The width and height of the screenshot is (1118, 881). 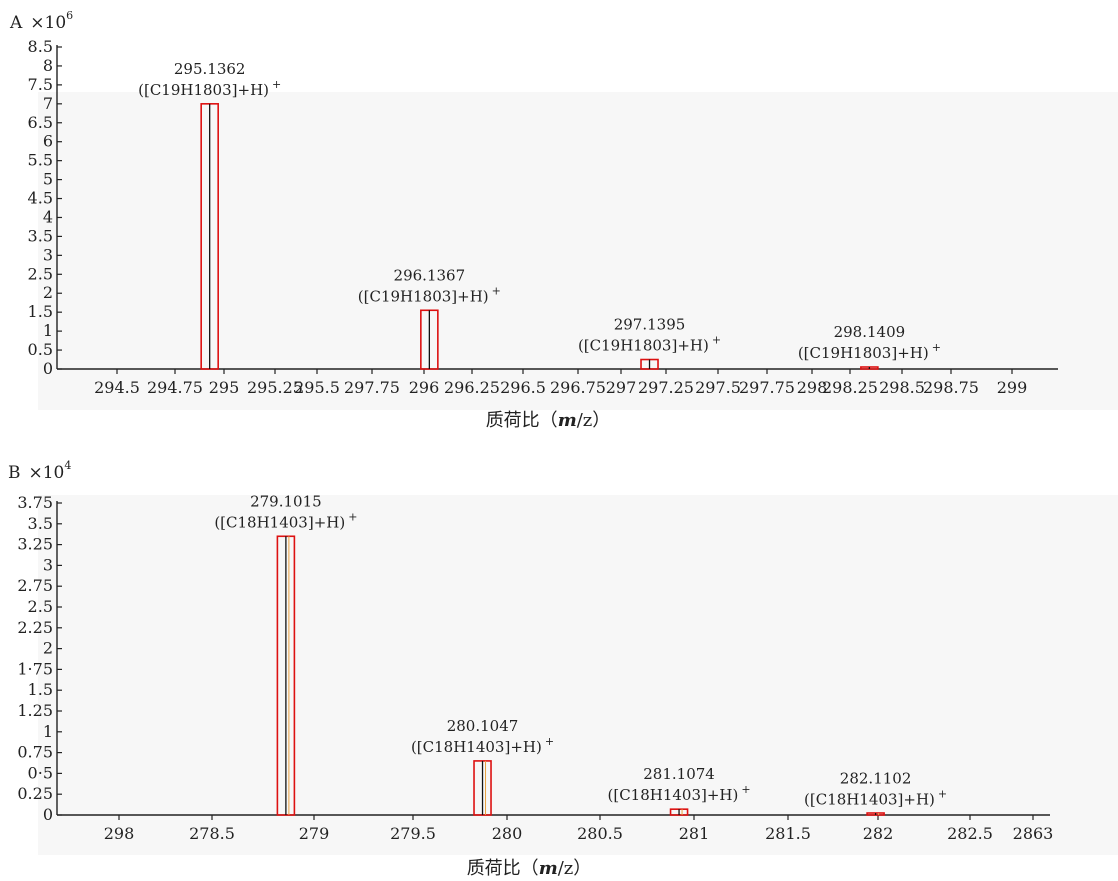 What do you see at coordinates (40, 235) in the screenshot?
I see `y-tick-label: 3.5` at bounding box center [40, 235].